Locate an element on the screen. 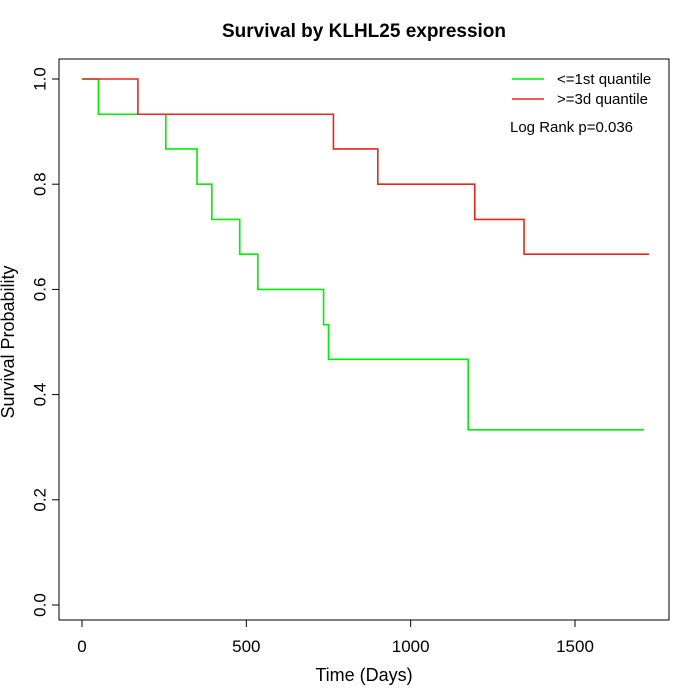 The width and height of the screenshot is (700, 700). y-axis: 0.0 0.2 0.4 0.6 0.8 1.0 is located at coordinates (45, 342).